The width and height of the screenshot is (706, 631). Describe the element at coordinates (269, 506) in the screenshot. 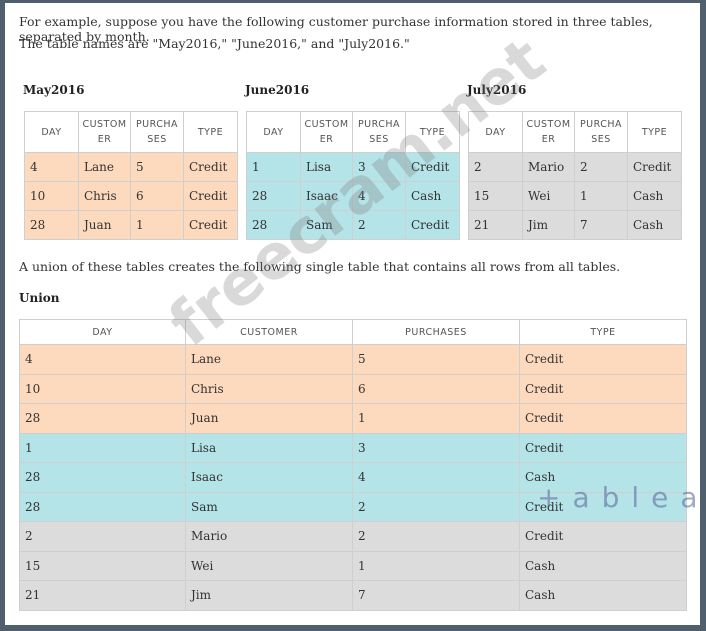

I see `cell: Sam` at that location.